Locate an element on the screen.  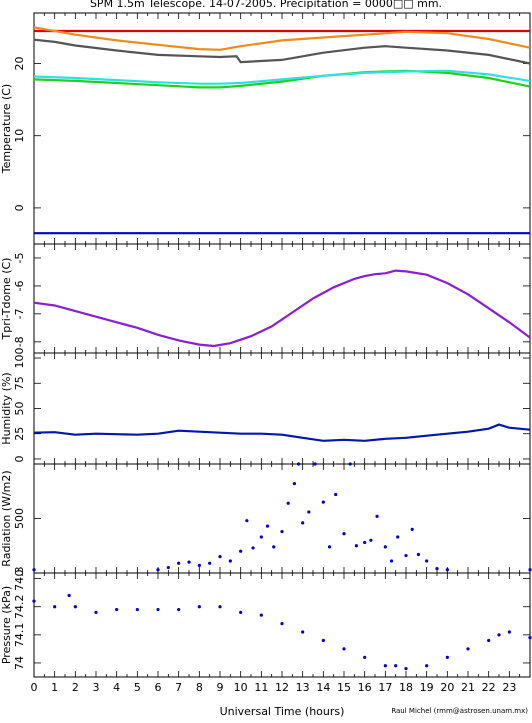
x-tick-label: 6 is located at coordinates (158, 687).